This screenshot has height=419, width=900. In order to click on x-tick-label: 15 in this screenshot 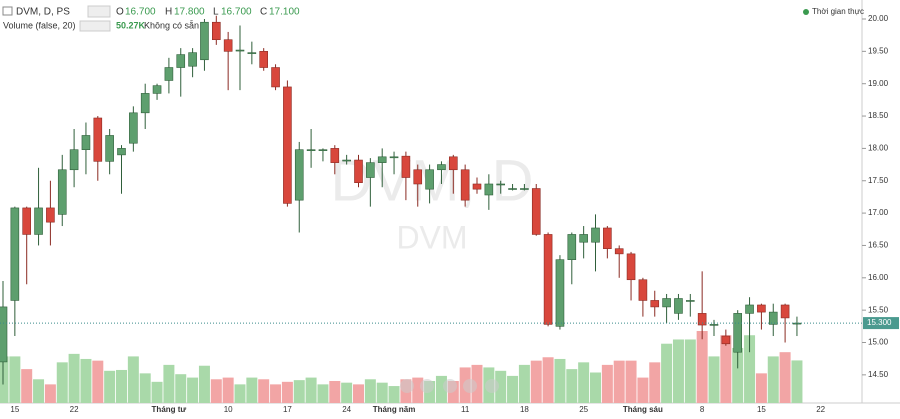, I will do `click(14, 409)`.